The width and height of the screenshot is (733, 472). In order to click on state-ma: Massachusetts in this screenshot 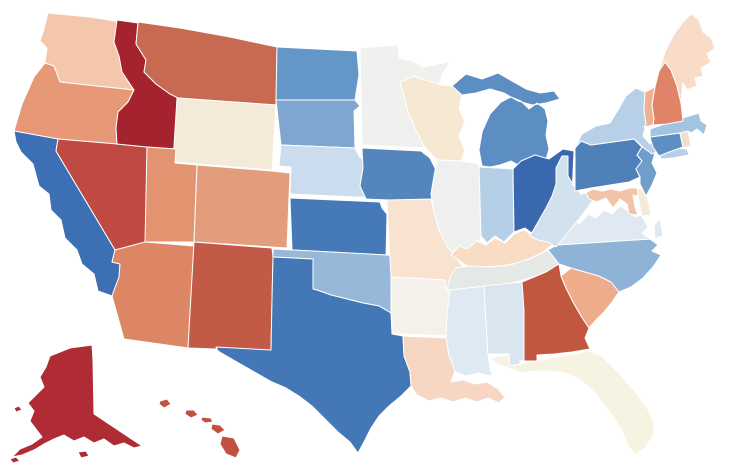, I will do `click(678, 125)`.